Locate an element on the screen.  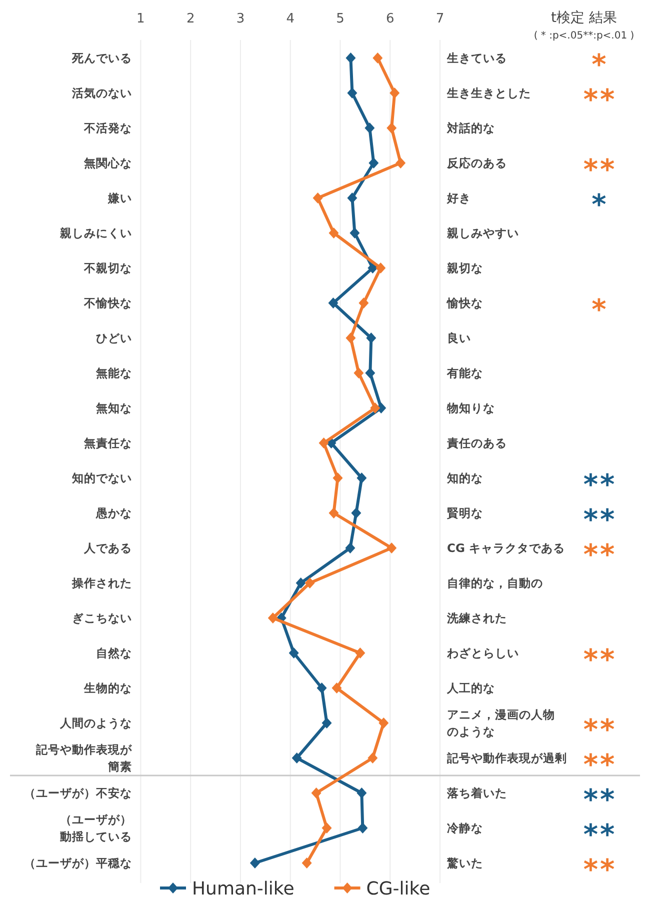
y2-tick-label: 落ち着いた is located at coordinates (476, 793).